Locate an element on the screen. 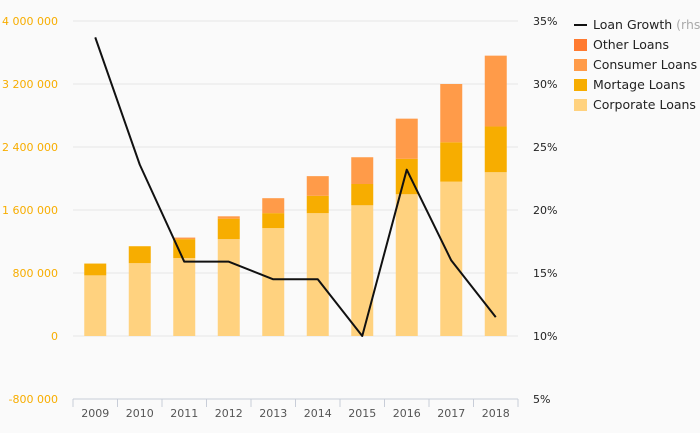 The height and width of the screenshot is (433, 700). y-left-tick-label: 4 000 000 is located at coordinates (30, 21).